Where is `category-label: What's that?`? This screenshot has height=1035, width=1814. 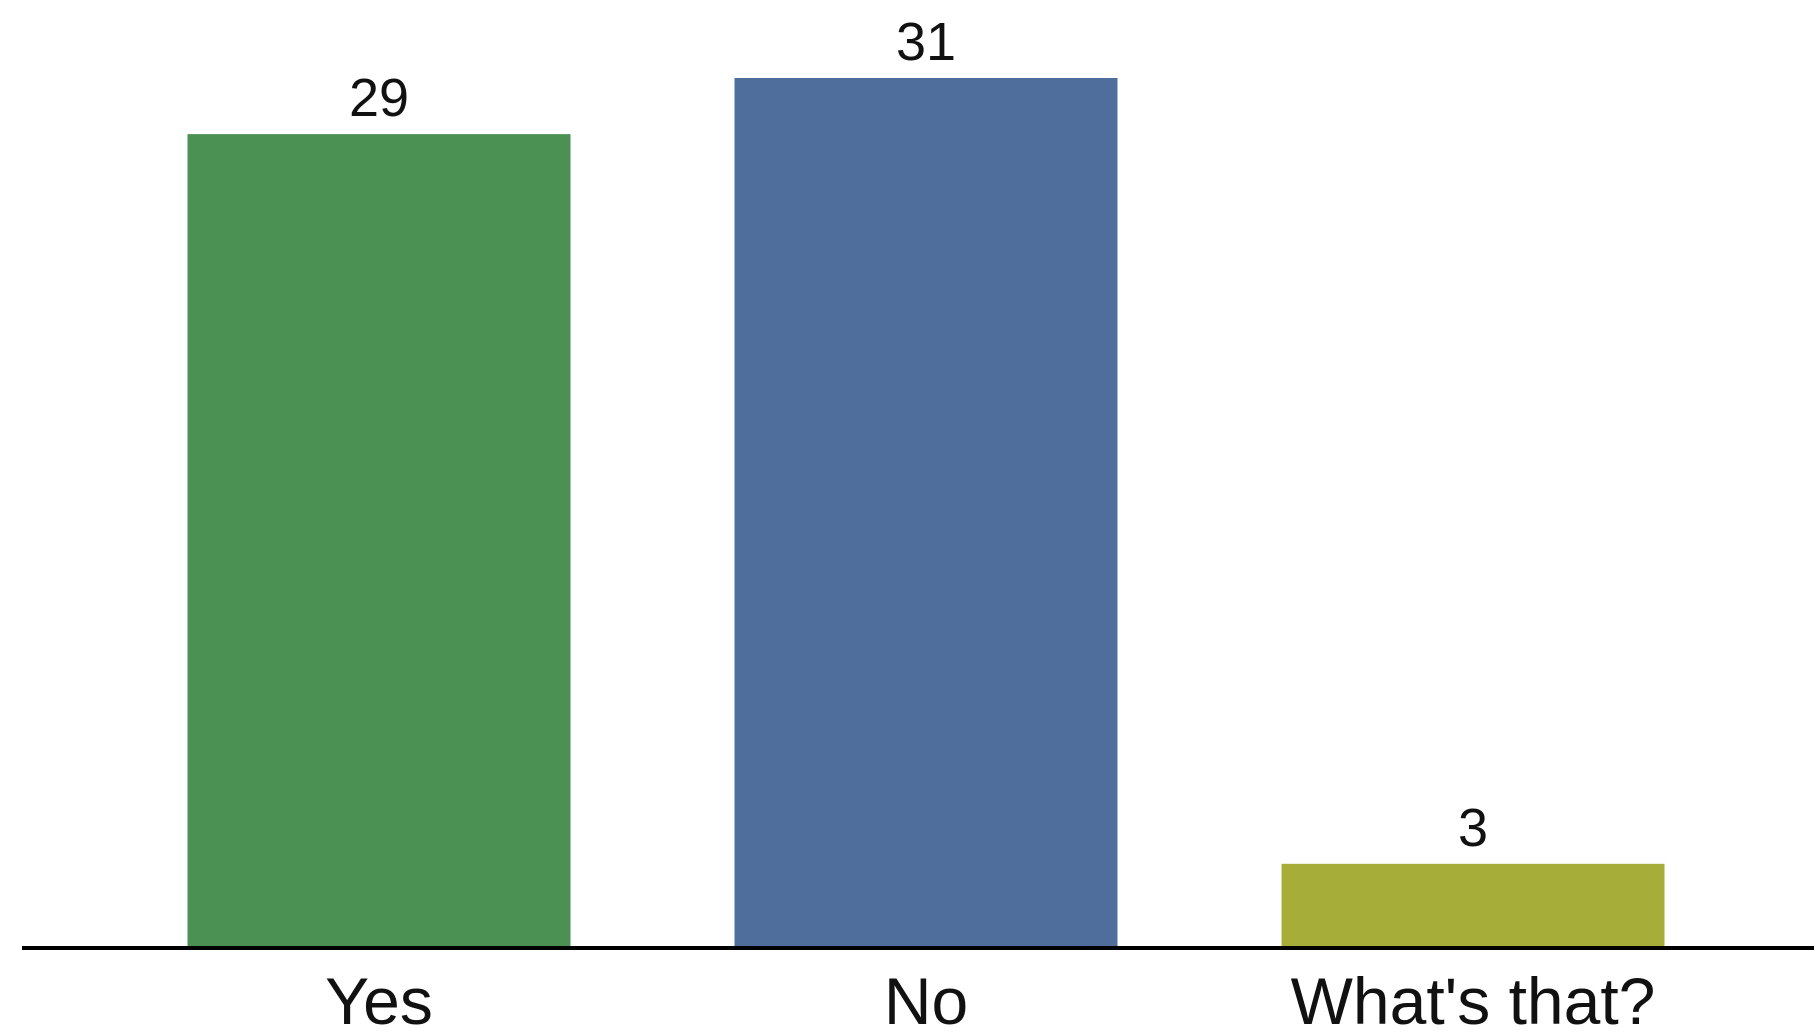
category-label: What's that? is located at coordinates (1473, 999).